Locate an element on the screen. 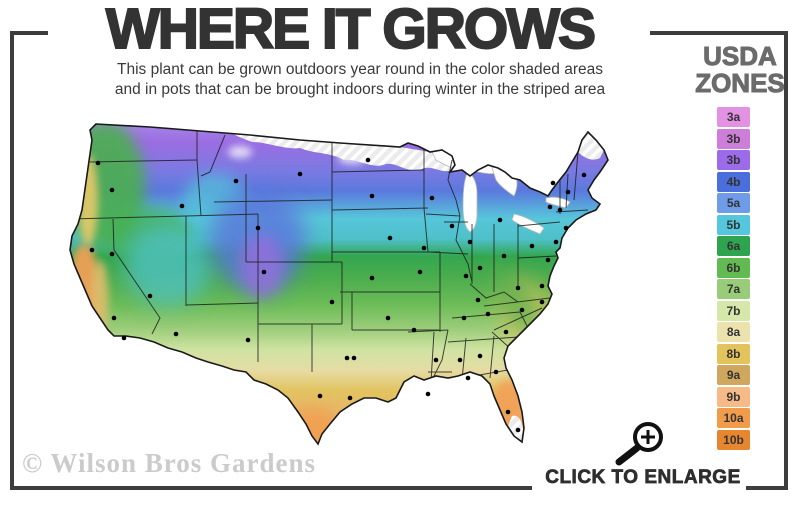 This screenshot has height=505, width=800. zone-swatch-5a: 5a is located at coordinates (733, 203).